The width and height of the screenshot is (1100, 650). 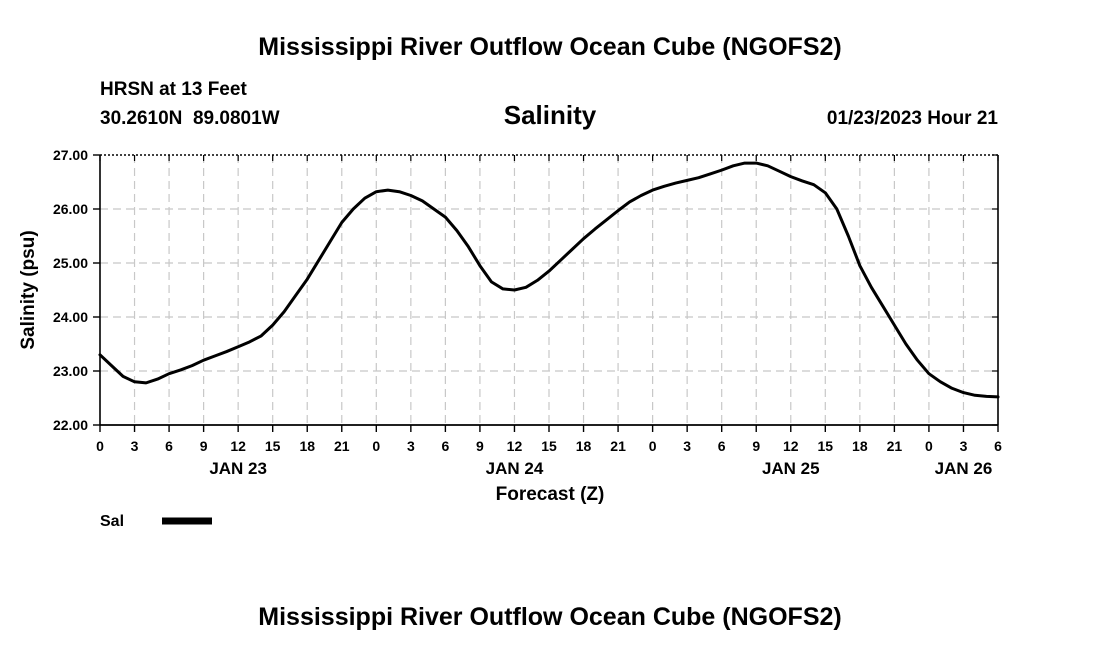 What do you see at coordinates (156, 521) in the screenshot?
I see `legend: Sal` at bounding box center [156, 521].